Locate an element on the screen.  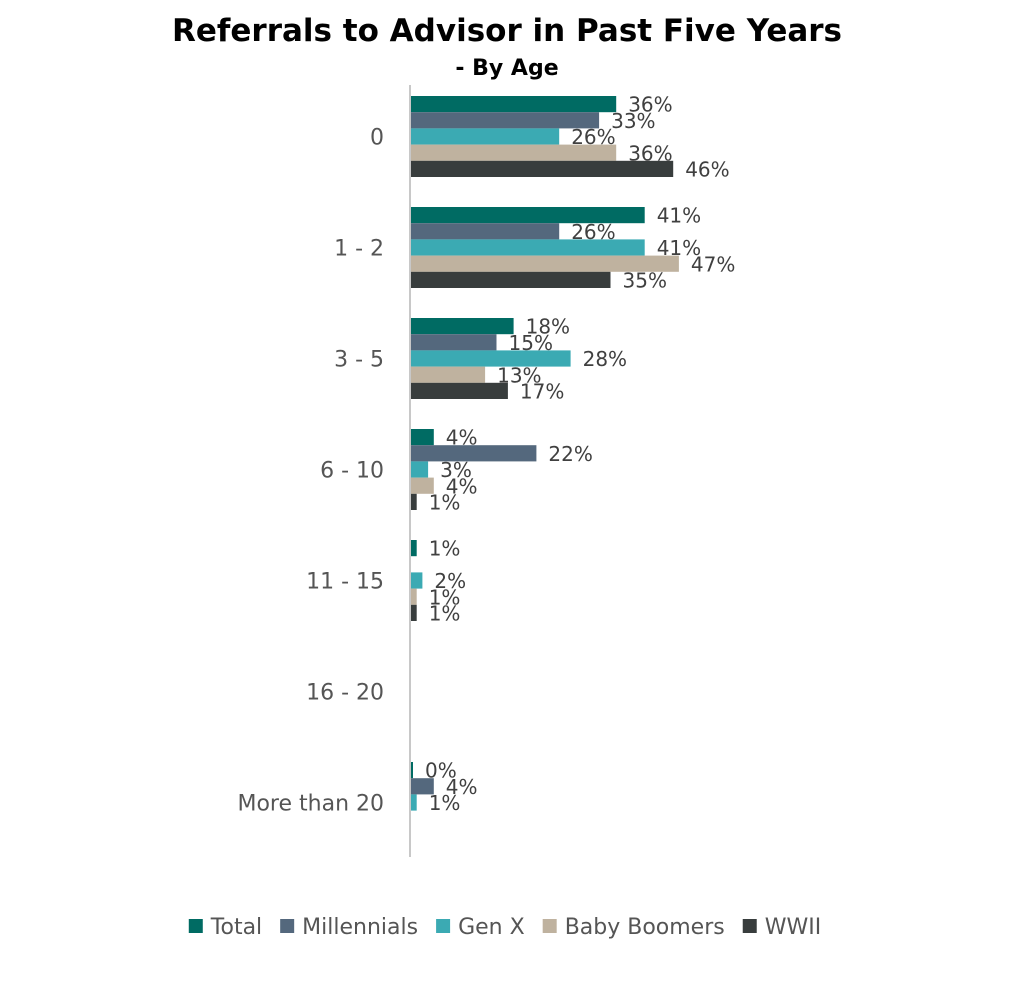
data-label: 15% is located at coordinates (531, 343).